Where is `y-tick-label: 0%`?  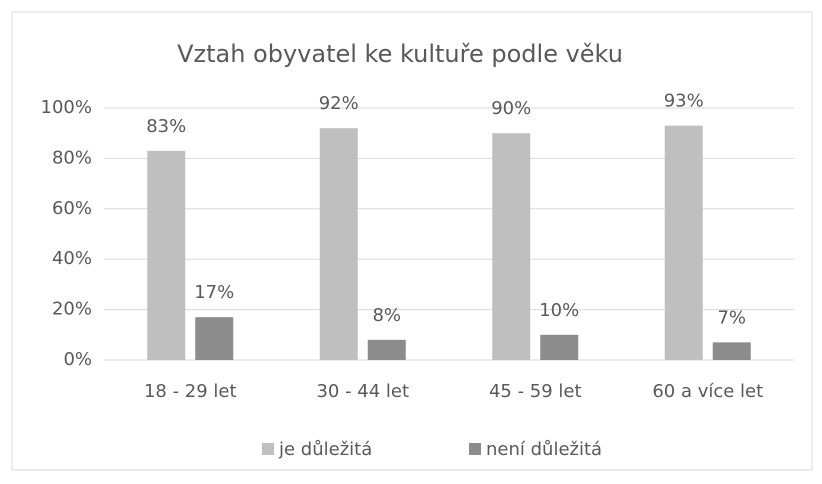
y-tick-label: 0% is located at coordinates (77, 359).